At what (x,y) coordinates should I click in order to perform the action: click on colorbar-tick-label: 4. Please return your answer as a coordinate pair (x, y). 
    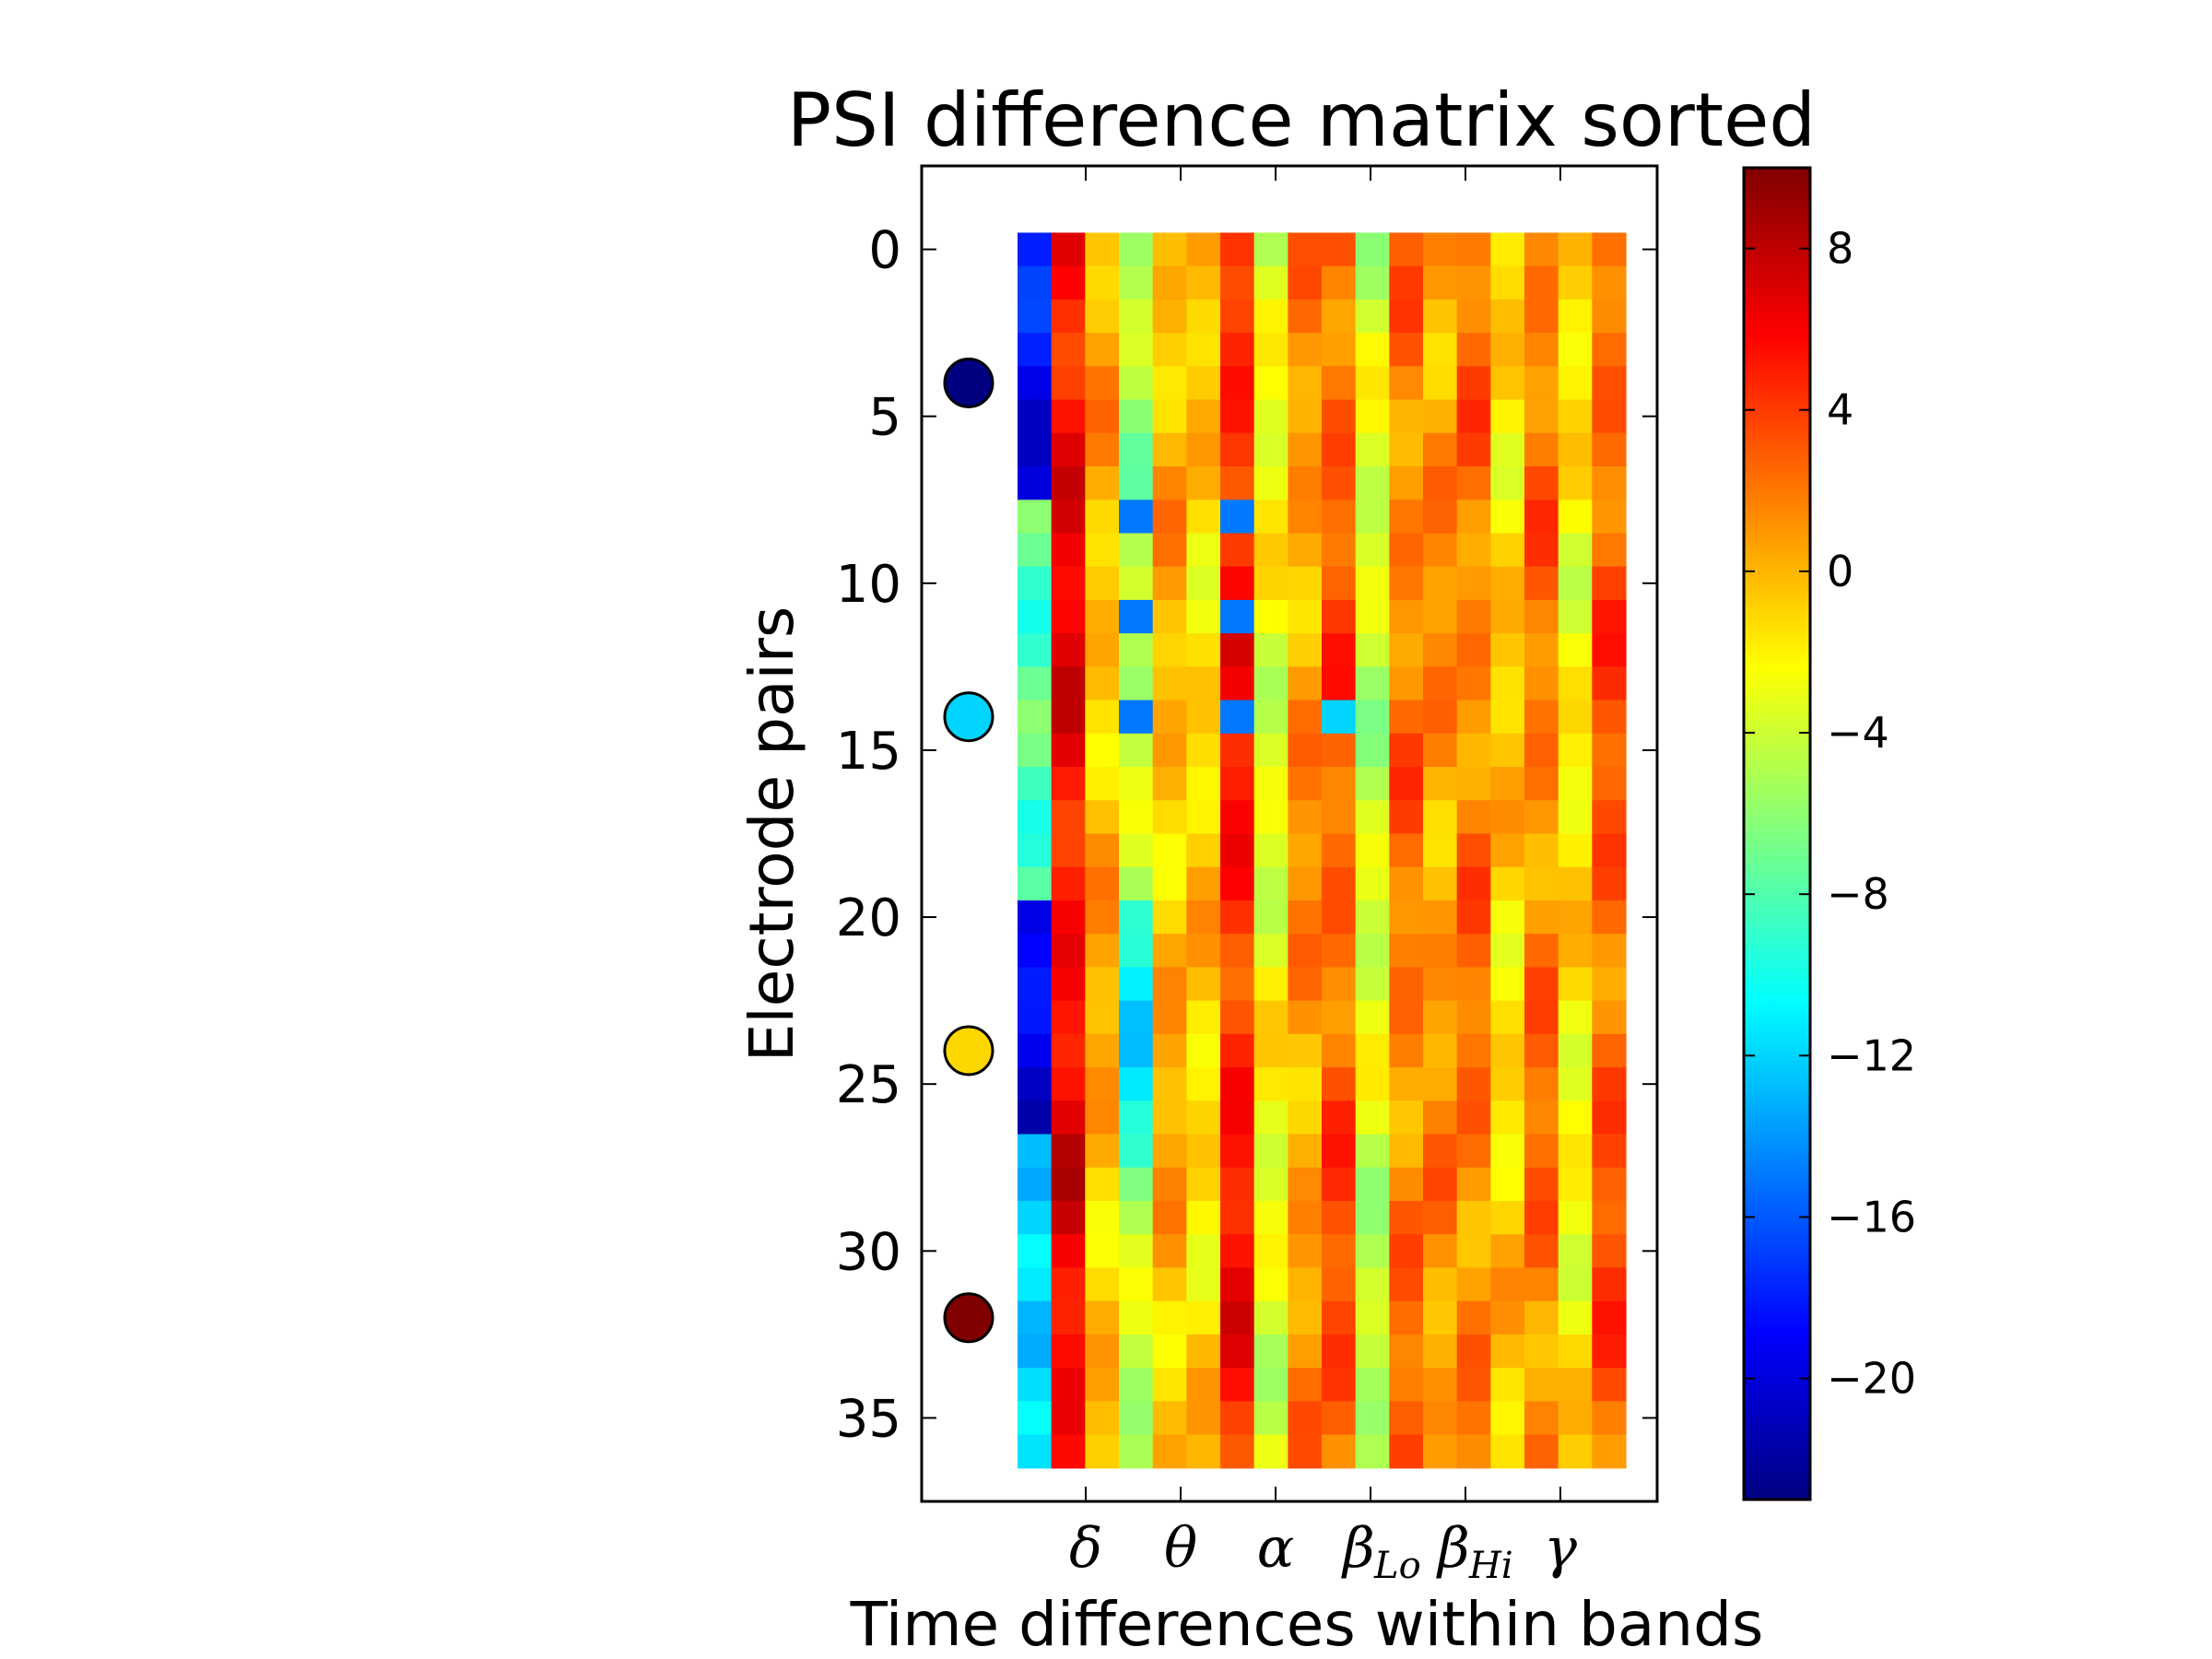
    Looking at the image, I should click on (1840, 410).